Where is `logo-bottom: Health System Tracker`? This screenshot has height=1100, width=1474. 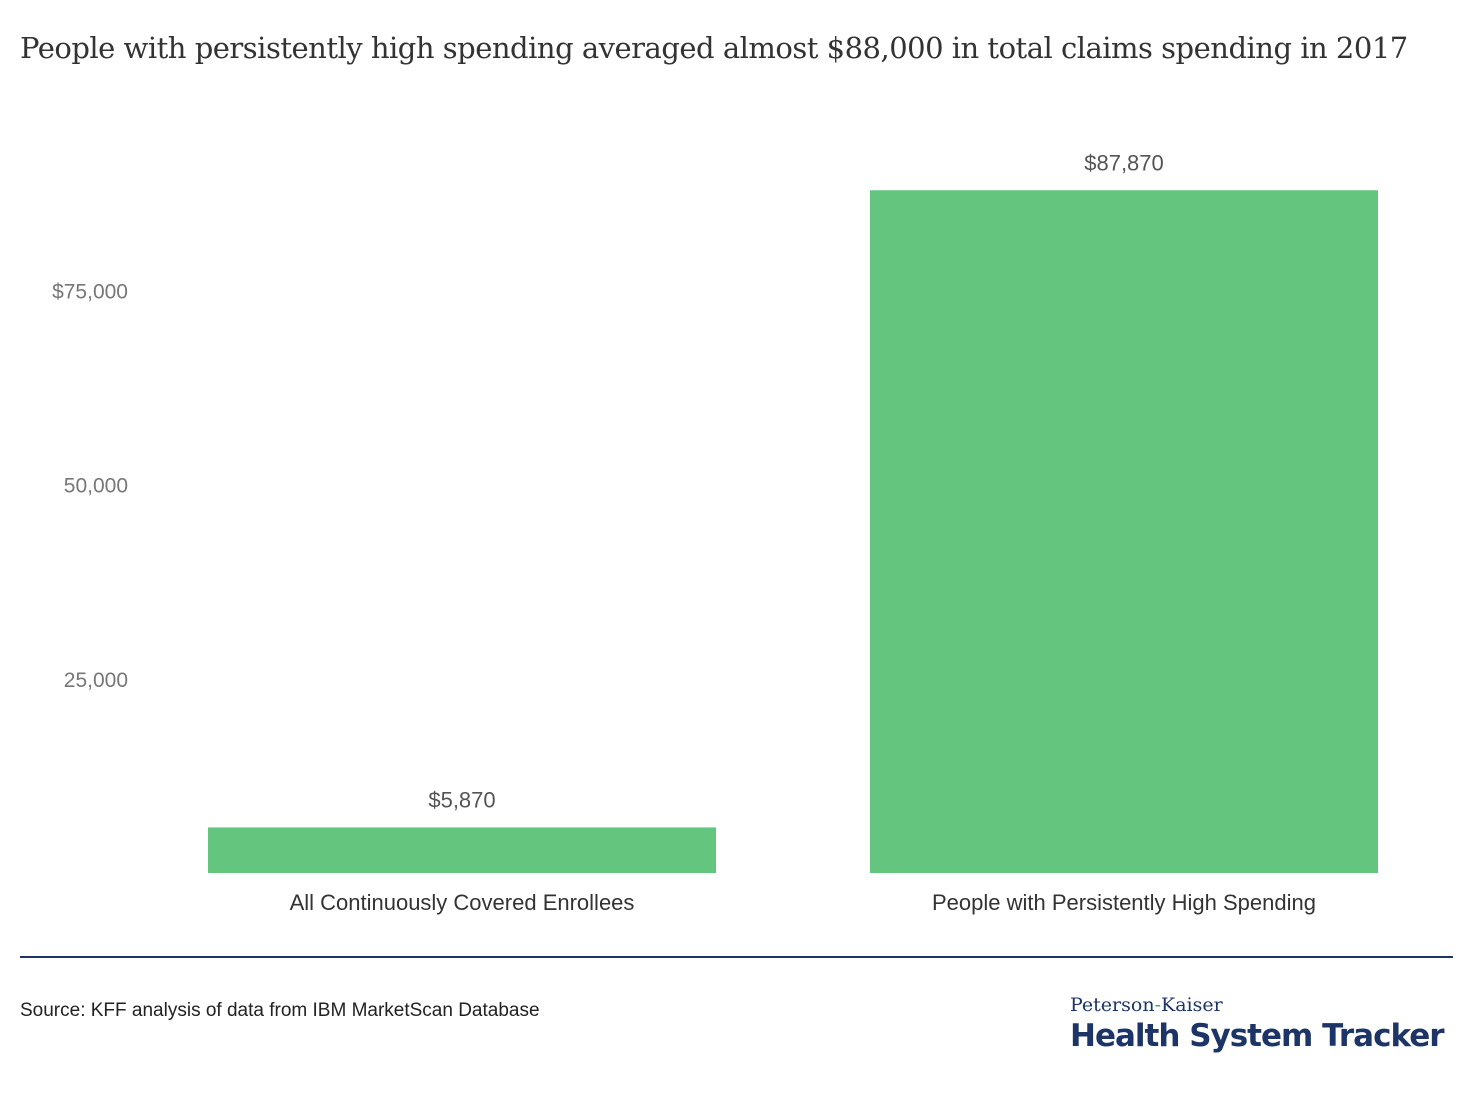
logo-bottom: Health System Tracker is located at coordinates (1257, 1036).